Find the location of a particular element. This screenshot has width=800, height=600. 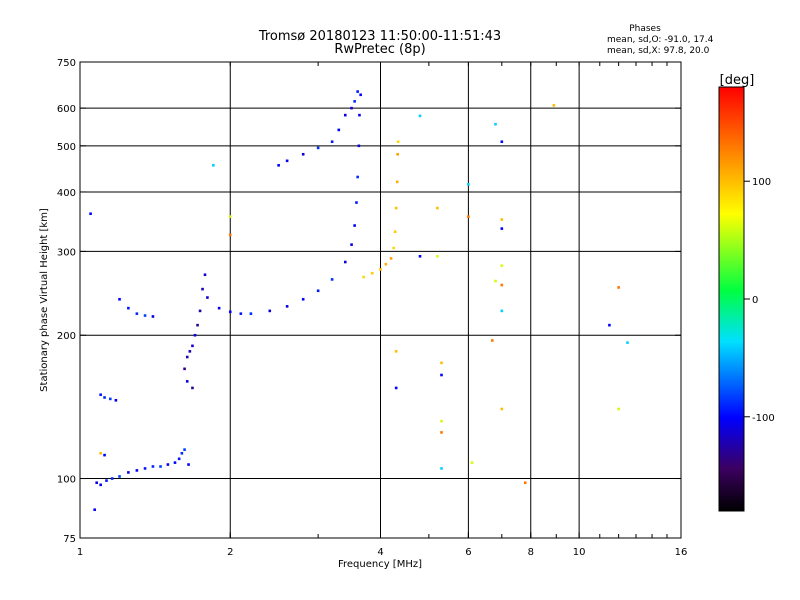

y-axis-label: Stationary phase Virtual Height [km] is located at coordinates (44, 300).